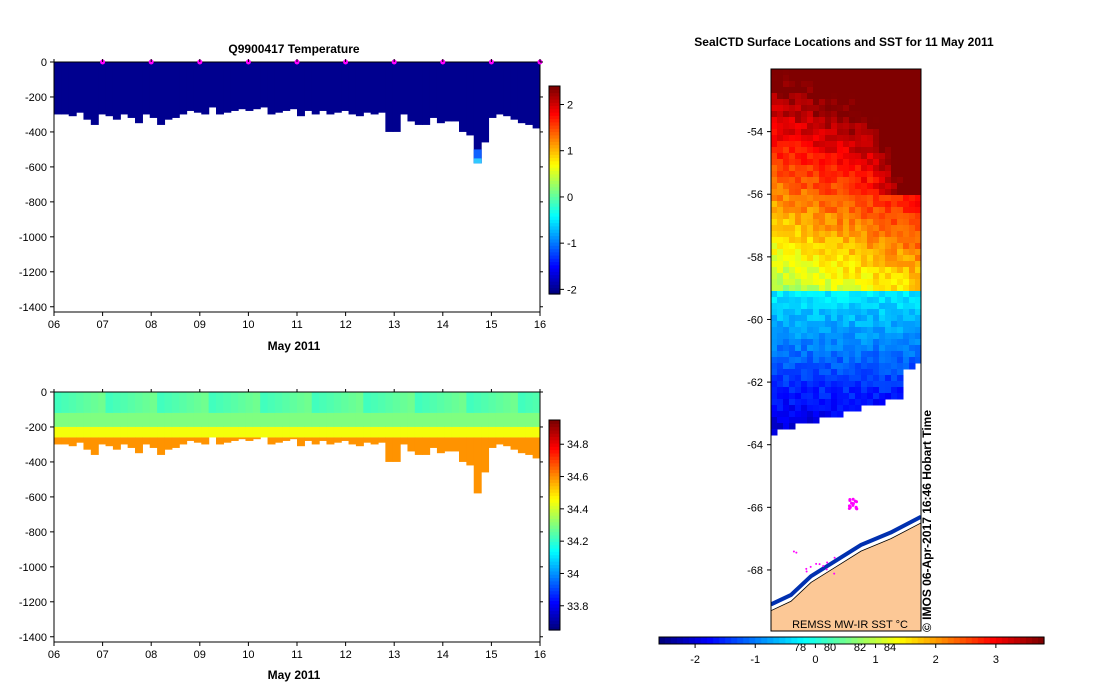 Image resolution: width=1099 pixels, height=700 pixels. I want to click on x-tick-label: 09, so click(200, 655).